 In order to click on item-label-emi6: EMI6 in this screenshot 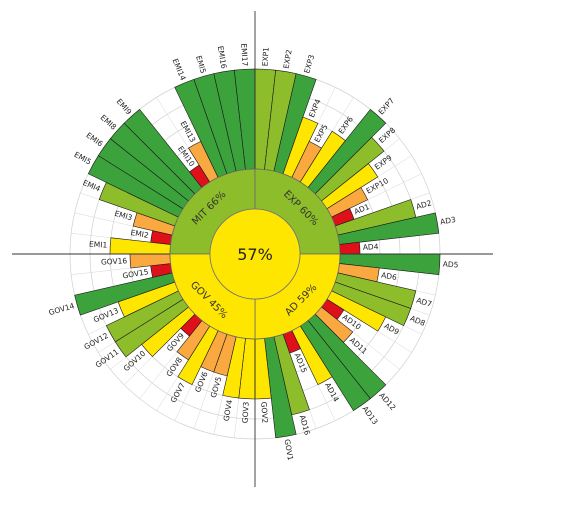, I will do `click(95, 140)`.